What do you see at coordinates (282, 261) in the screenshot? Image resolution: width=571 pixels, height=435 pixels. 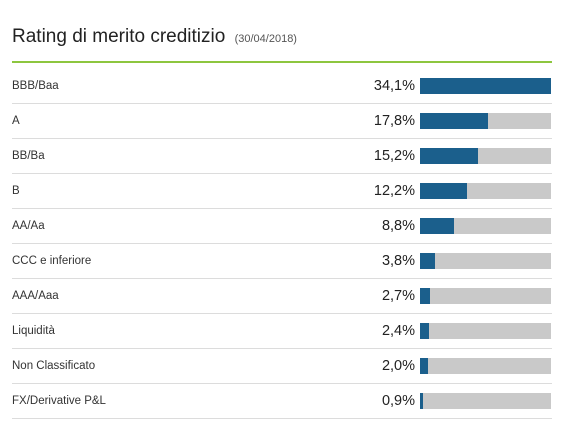 I see `rating-row: CCC e inferiore 3,8%` at bounding box center [282, 261].